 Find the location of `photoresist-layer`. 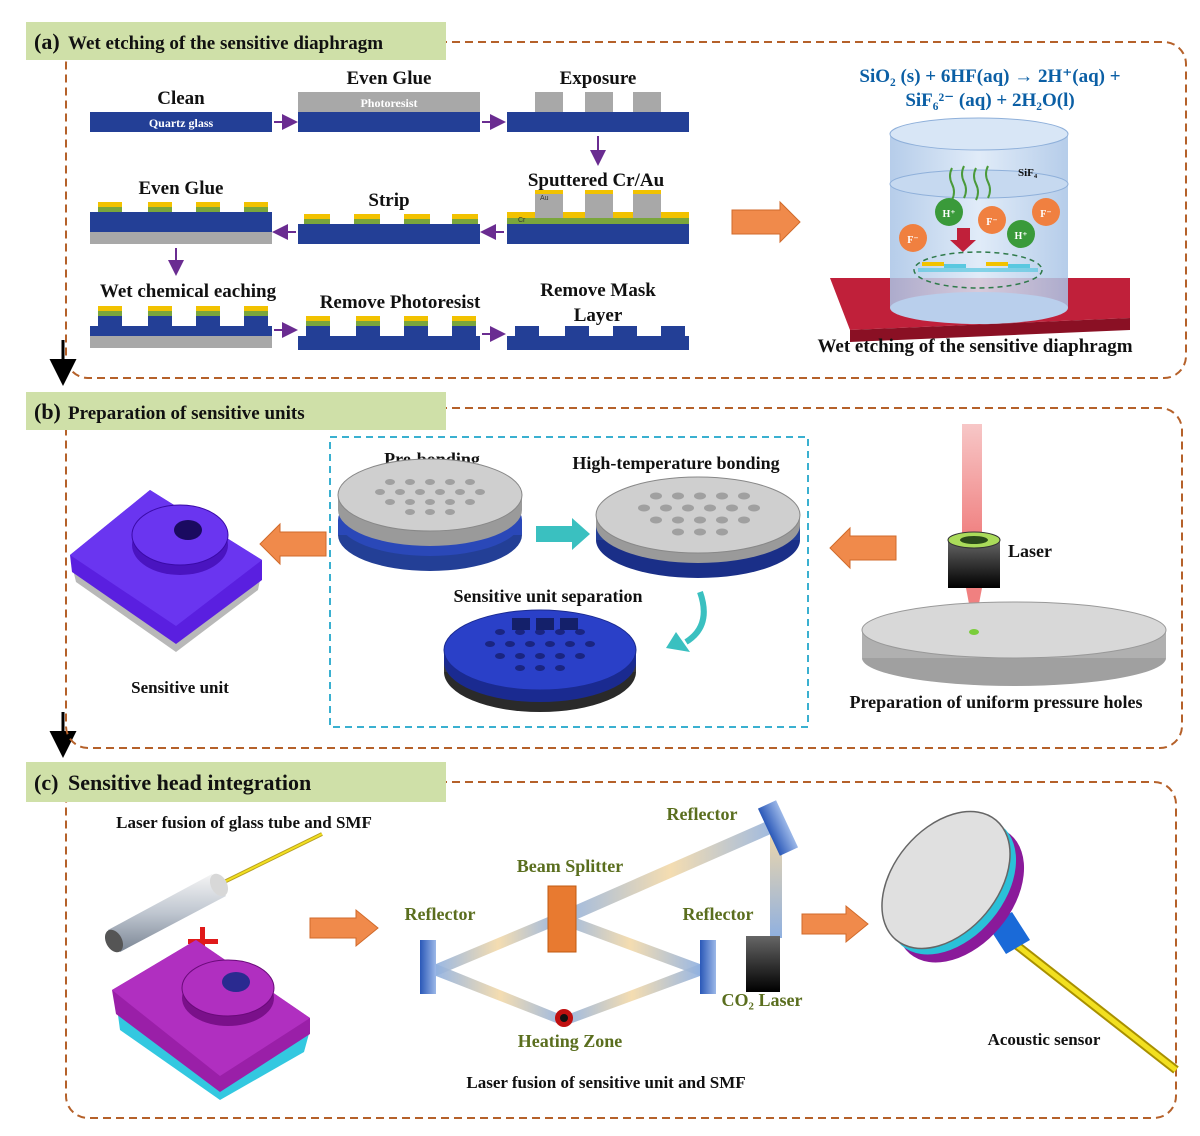

photoresist-layer is located at coordinates (389, 102).